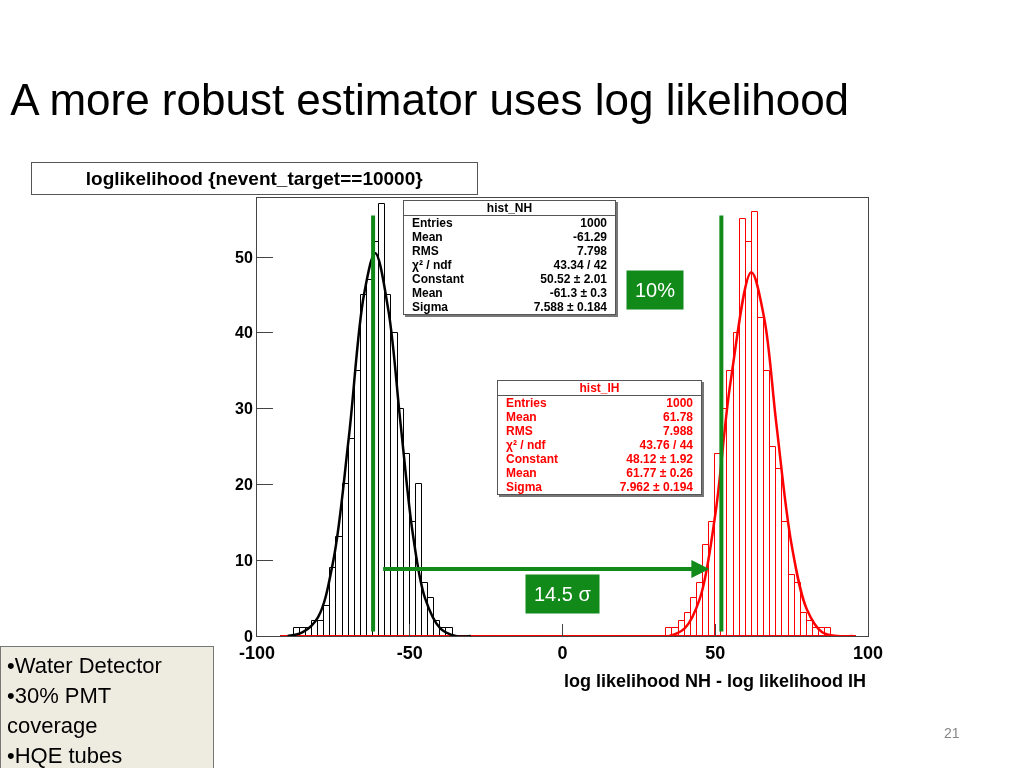 Image resolution: width=1024 pixels, height=768 pixels. What do you see at coordinates (655, 290) in the screenshot?
I see `annotation: 10%` at bounding box center [655, 290].